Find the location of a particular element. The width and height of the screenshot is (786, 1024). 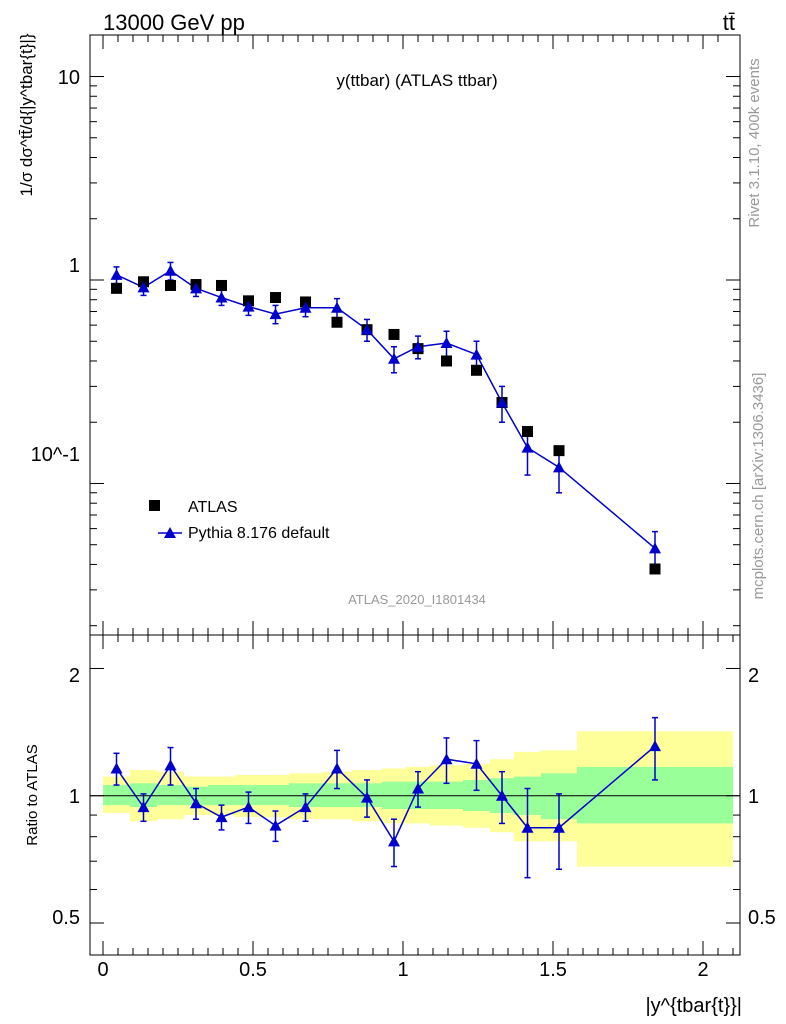

legend-mc-marker is located at coordinates (170, 532).